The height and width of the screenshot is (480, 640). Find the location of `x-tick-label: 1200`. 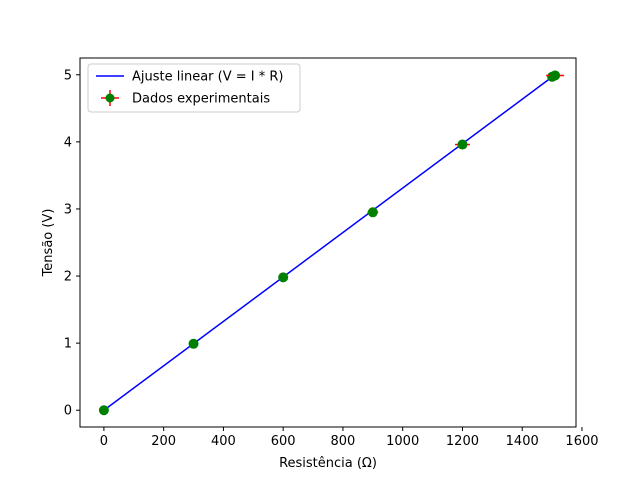

x-tick-label: 1200 is located at coordinates (462, 441).